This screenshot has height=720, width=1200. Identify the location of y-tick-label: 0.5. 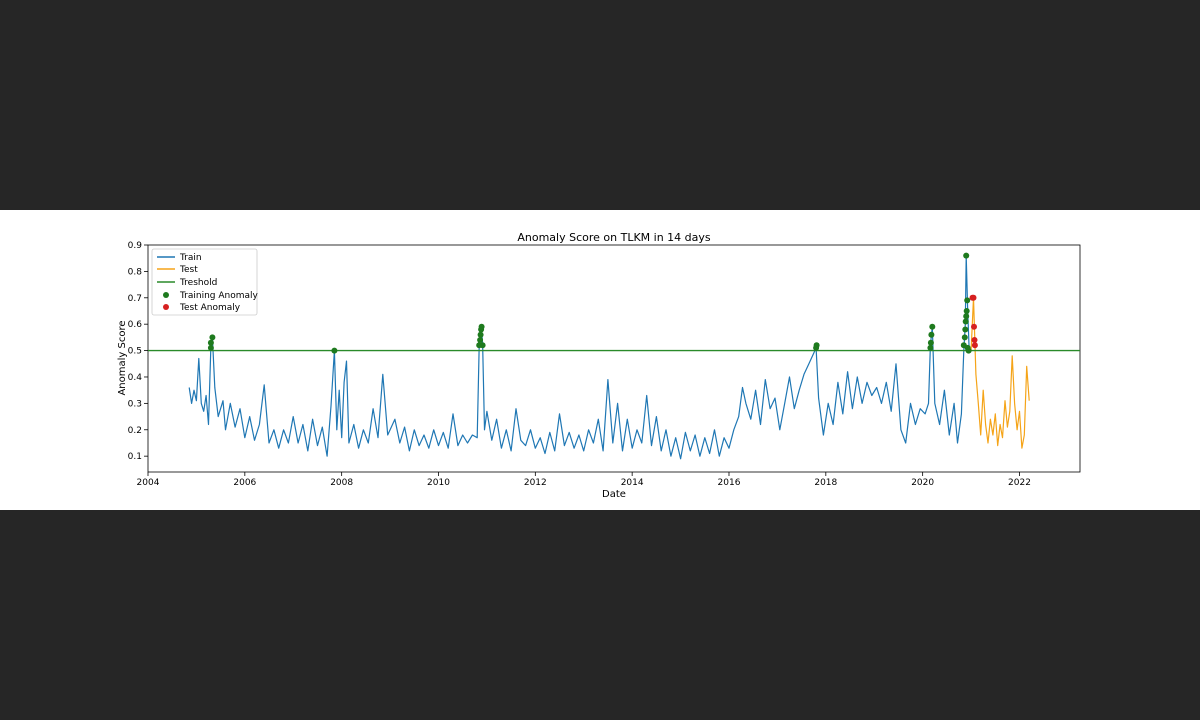
(135, 352).